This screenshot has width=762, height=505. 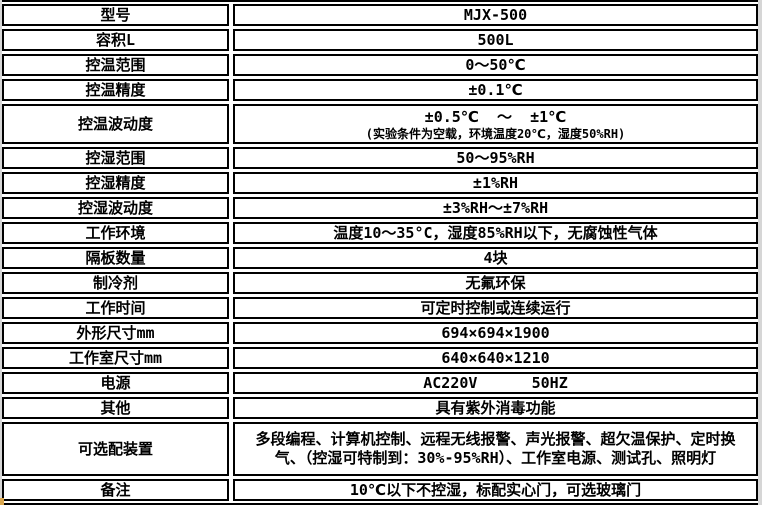 I want to click on table-row: 控温范围 0～50℃, so click(x=380, y=65).